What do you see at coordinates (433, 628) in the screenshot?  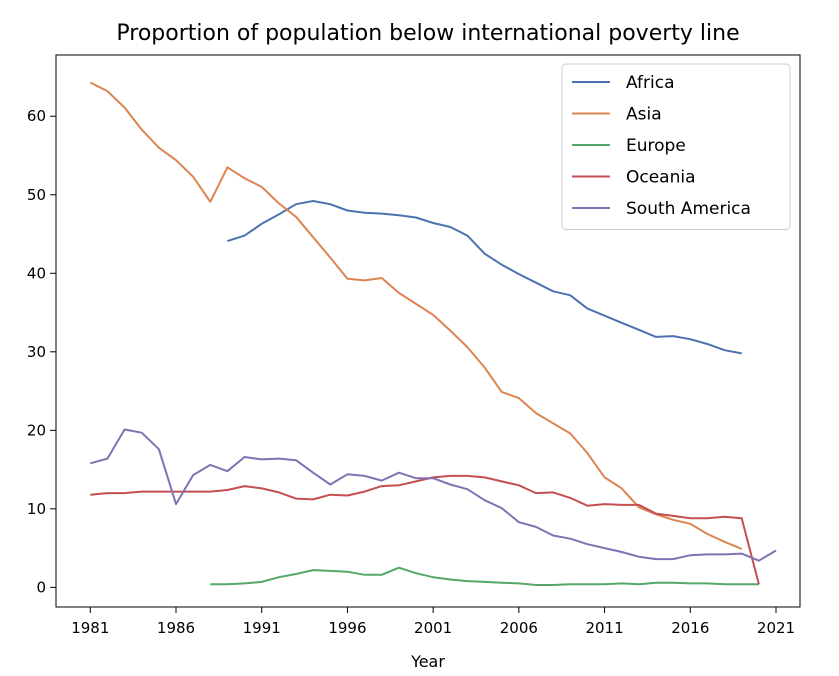 I see `x-tick-label: 2001` at bounding box center [433, 628].